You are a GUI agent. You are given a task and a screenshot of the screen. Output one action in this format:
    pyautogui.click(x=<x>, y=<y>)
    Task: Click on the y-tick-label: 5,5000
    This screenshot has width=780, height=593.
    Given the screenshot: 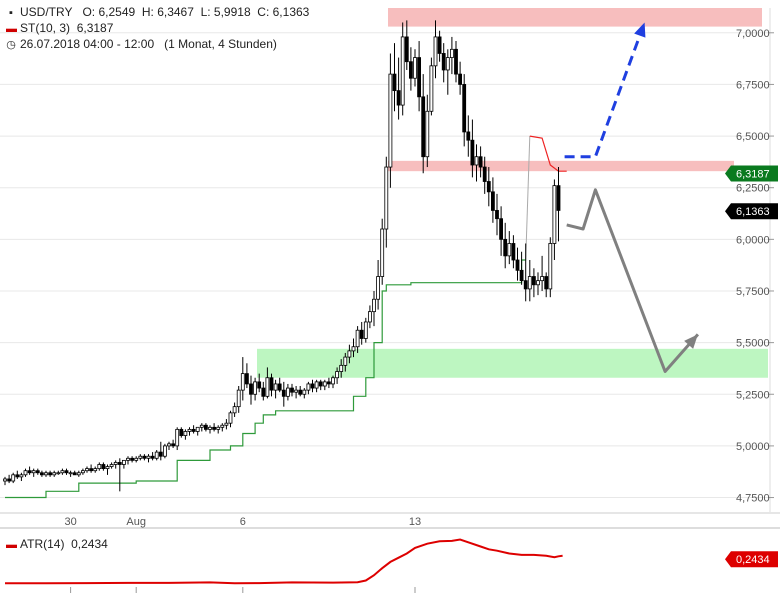 What is the action you would take?
    pyautogui.click(x=753, y=344)
    